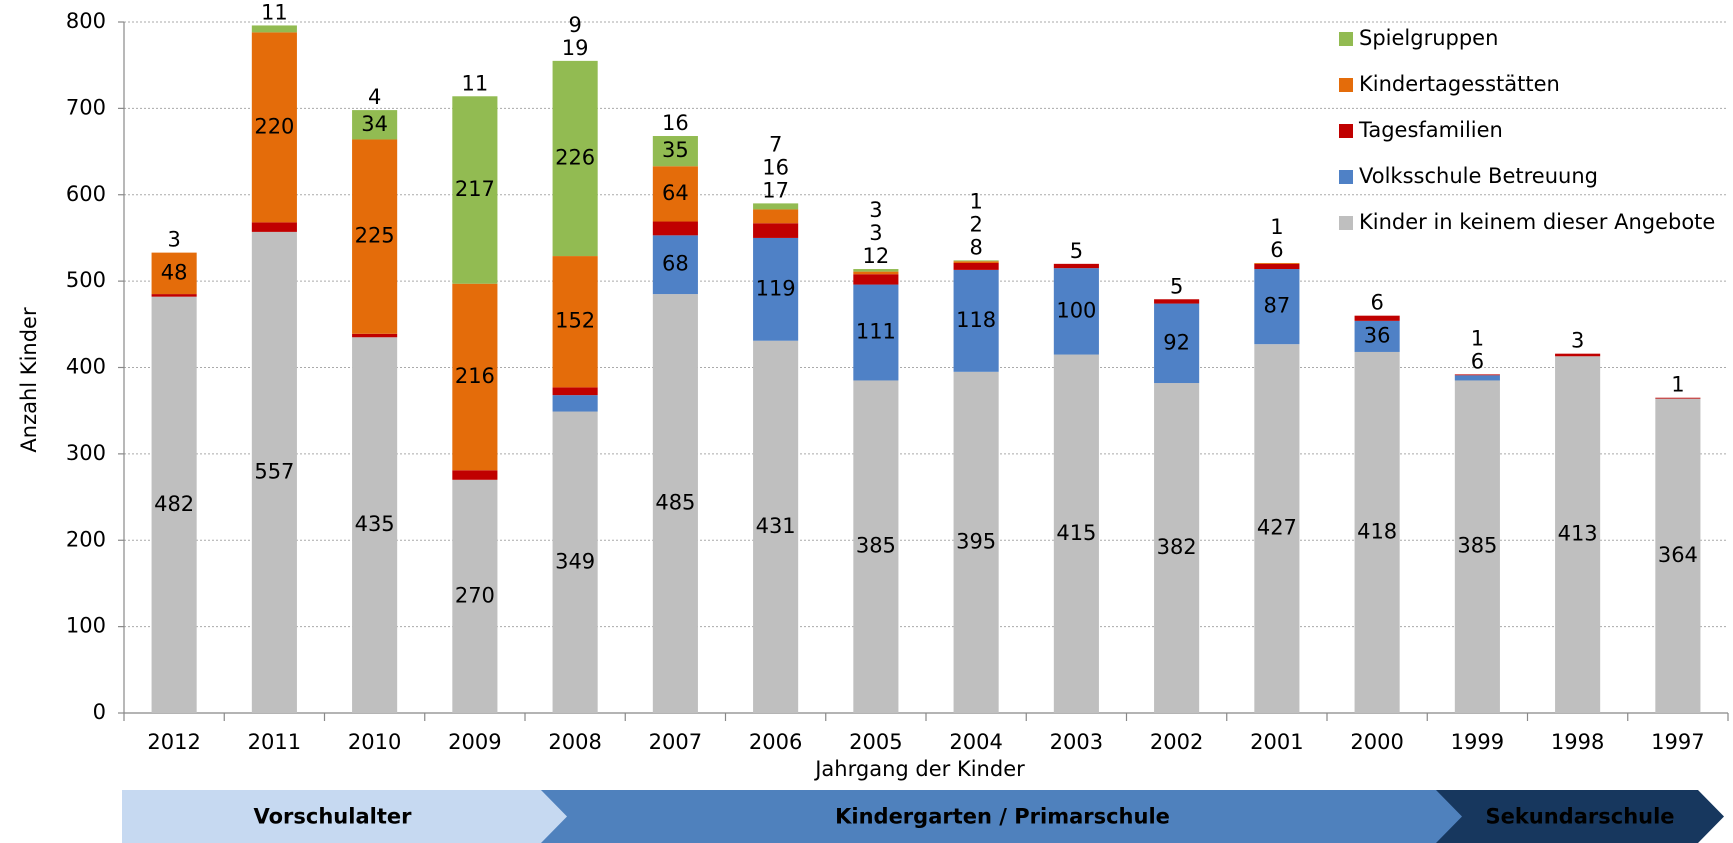 Image resolution: width=1733 pixels, height=843 pixels. I want to click on x-tick-label: 2010, so click(374, 742).